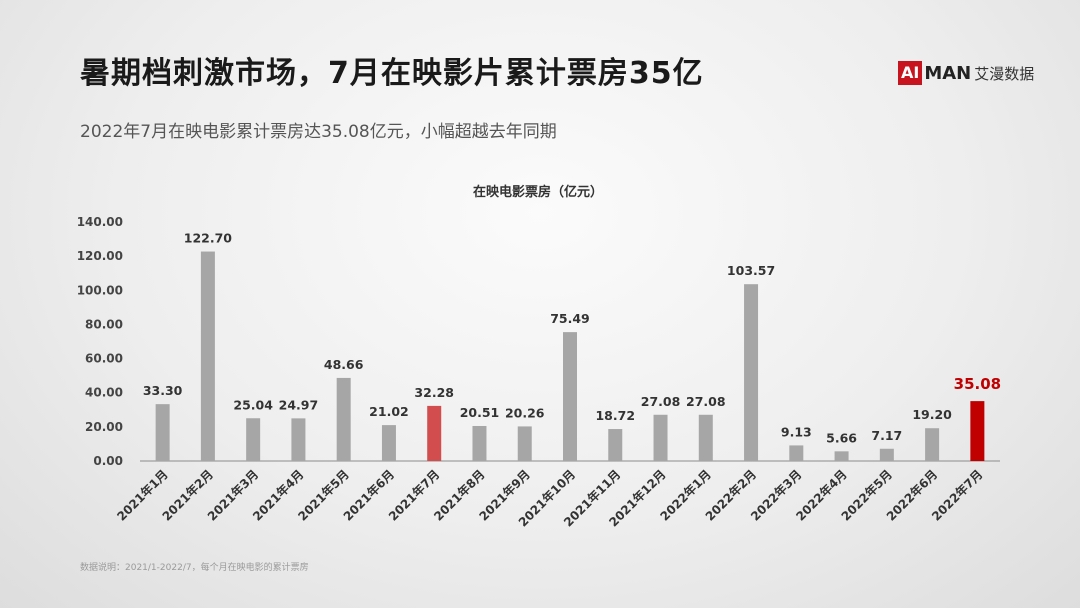  What do you see at coordinates (977, 384) in the screenshot?
I see `data-label: 35.08` at bounding box center [977, 384].